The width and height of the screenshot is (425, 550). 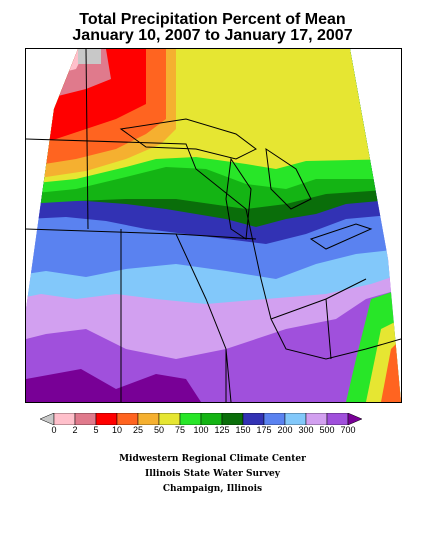 I want to click on map-title-line-2: January 10, 2007 to January 17, 2007, so click(x=212, y=35).